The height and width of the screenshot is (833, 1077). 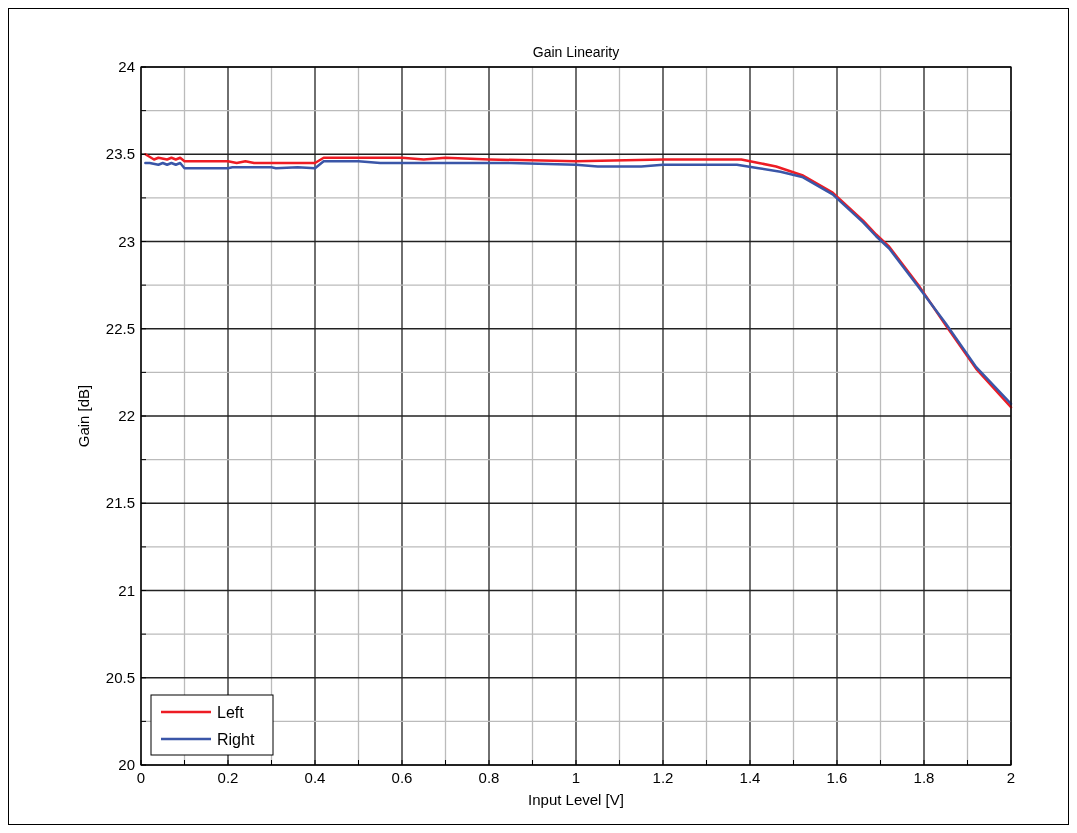 What do you see at coordinates (576, 777) in the screenshot?
I see `x-tick-label: 1` at bounding box center [576, 777].